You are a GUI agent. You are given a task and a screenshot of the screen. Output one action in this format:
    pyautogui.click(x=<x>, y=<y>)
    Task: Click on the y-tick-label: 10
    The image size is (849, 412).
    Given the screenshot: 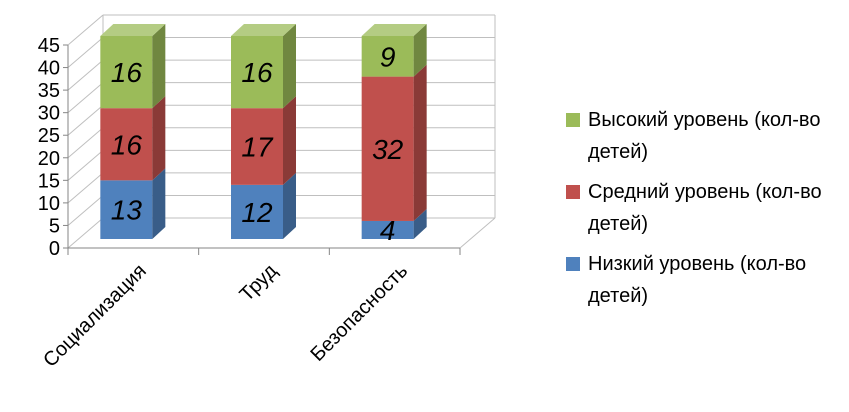 What is the action you would take?
    pyautogui.click(x=49, y=204)
    